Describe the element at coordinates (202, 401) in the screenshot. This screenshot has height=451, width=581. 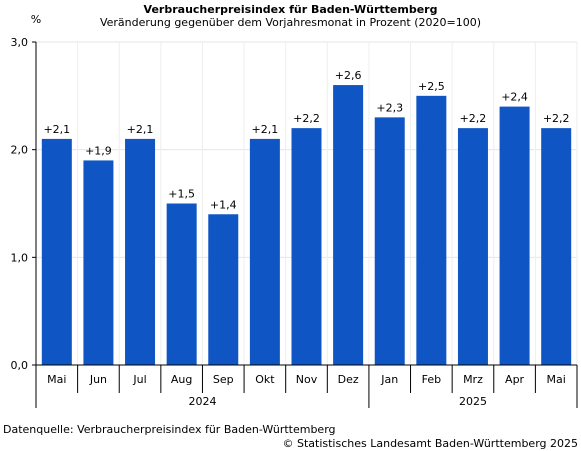
I see `year-label: 2024` at that location.